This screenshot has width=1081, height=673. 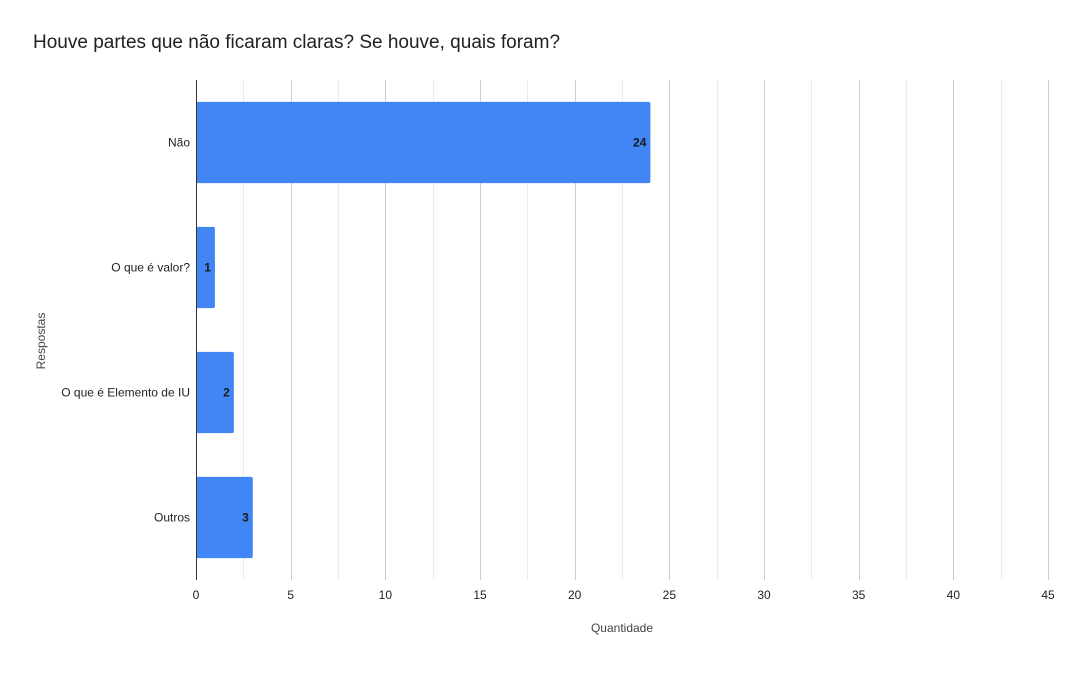 I want to click on x-tick-label: 10, so click(x=386, y=595).